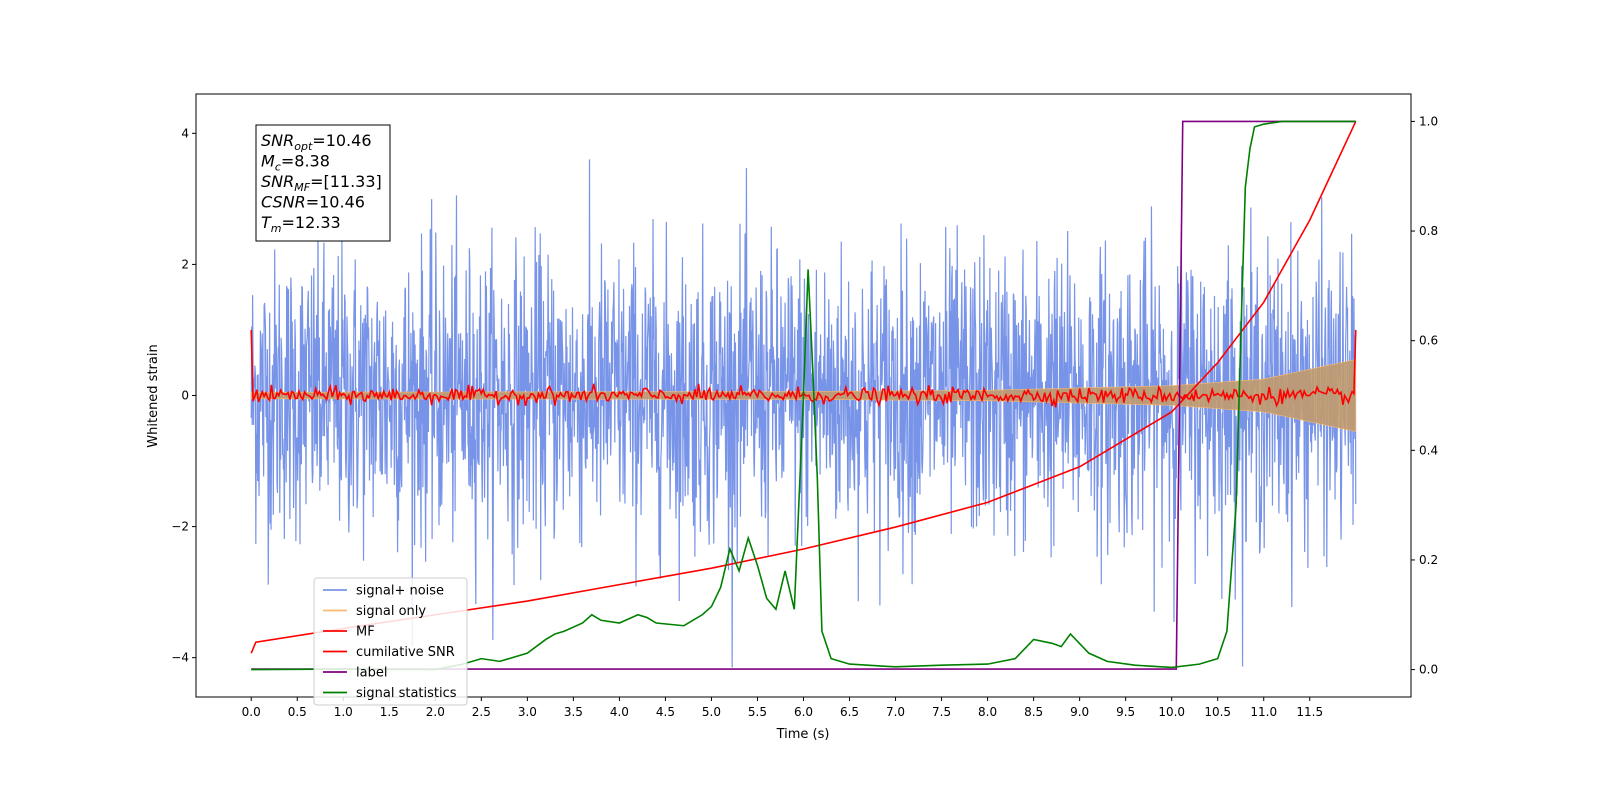  Describe the element at coordinates (1428, 341) in the screenshot. I see `y2-tick-label: 0.6` at that location.